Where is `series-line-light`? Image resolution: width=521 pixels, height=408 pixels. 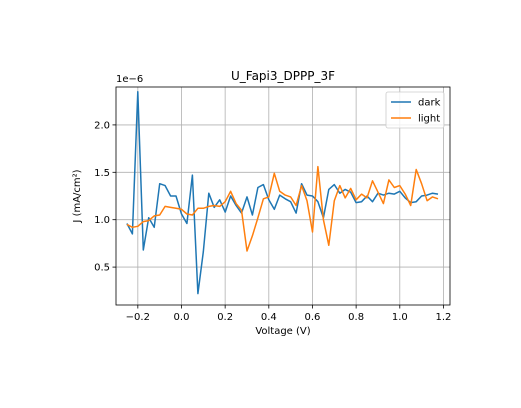 series-line-light is located at coordinates (282, 208).